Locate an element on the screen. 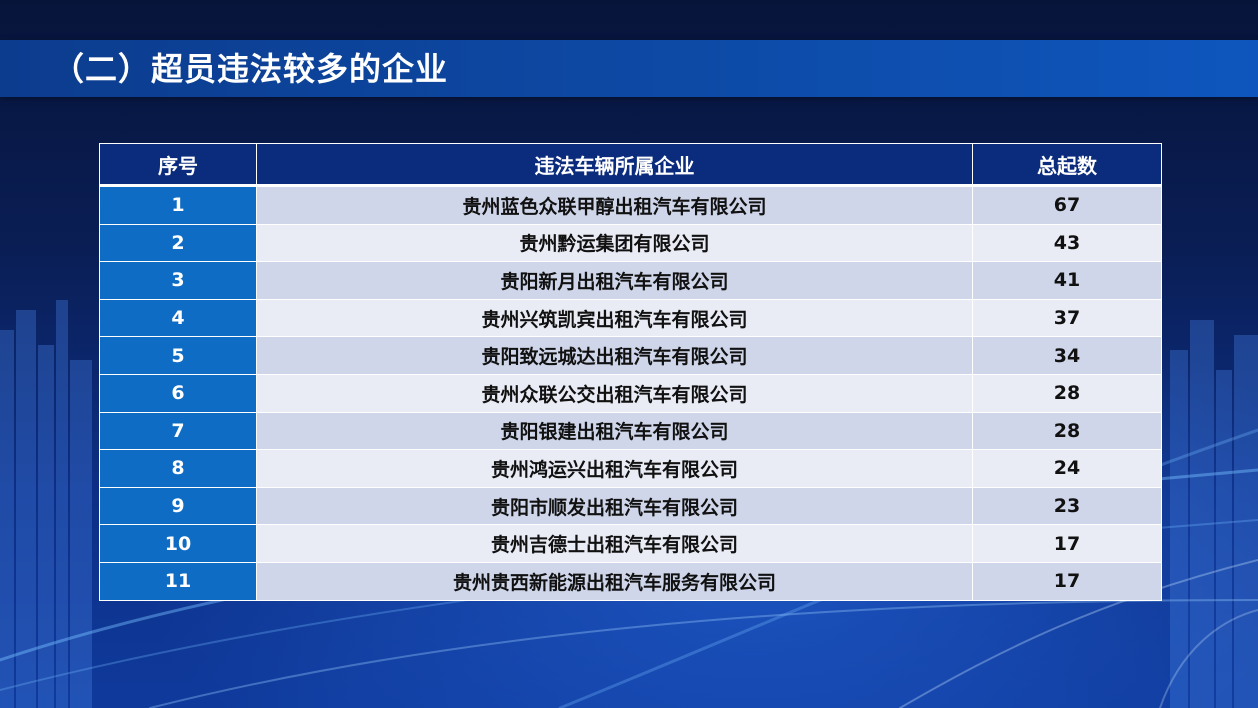 The image size is (1258, 708). row-count: 37 is located at coordinates (1067, 318).